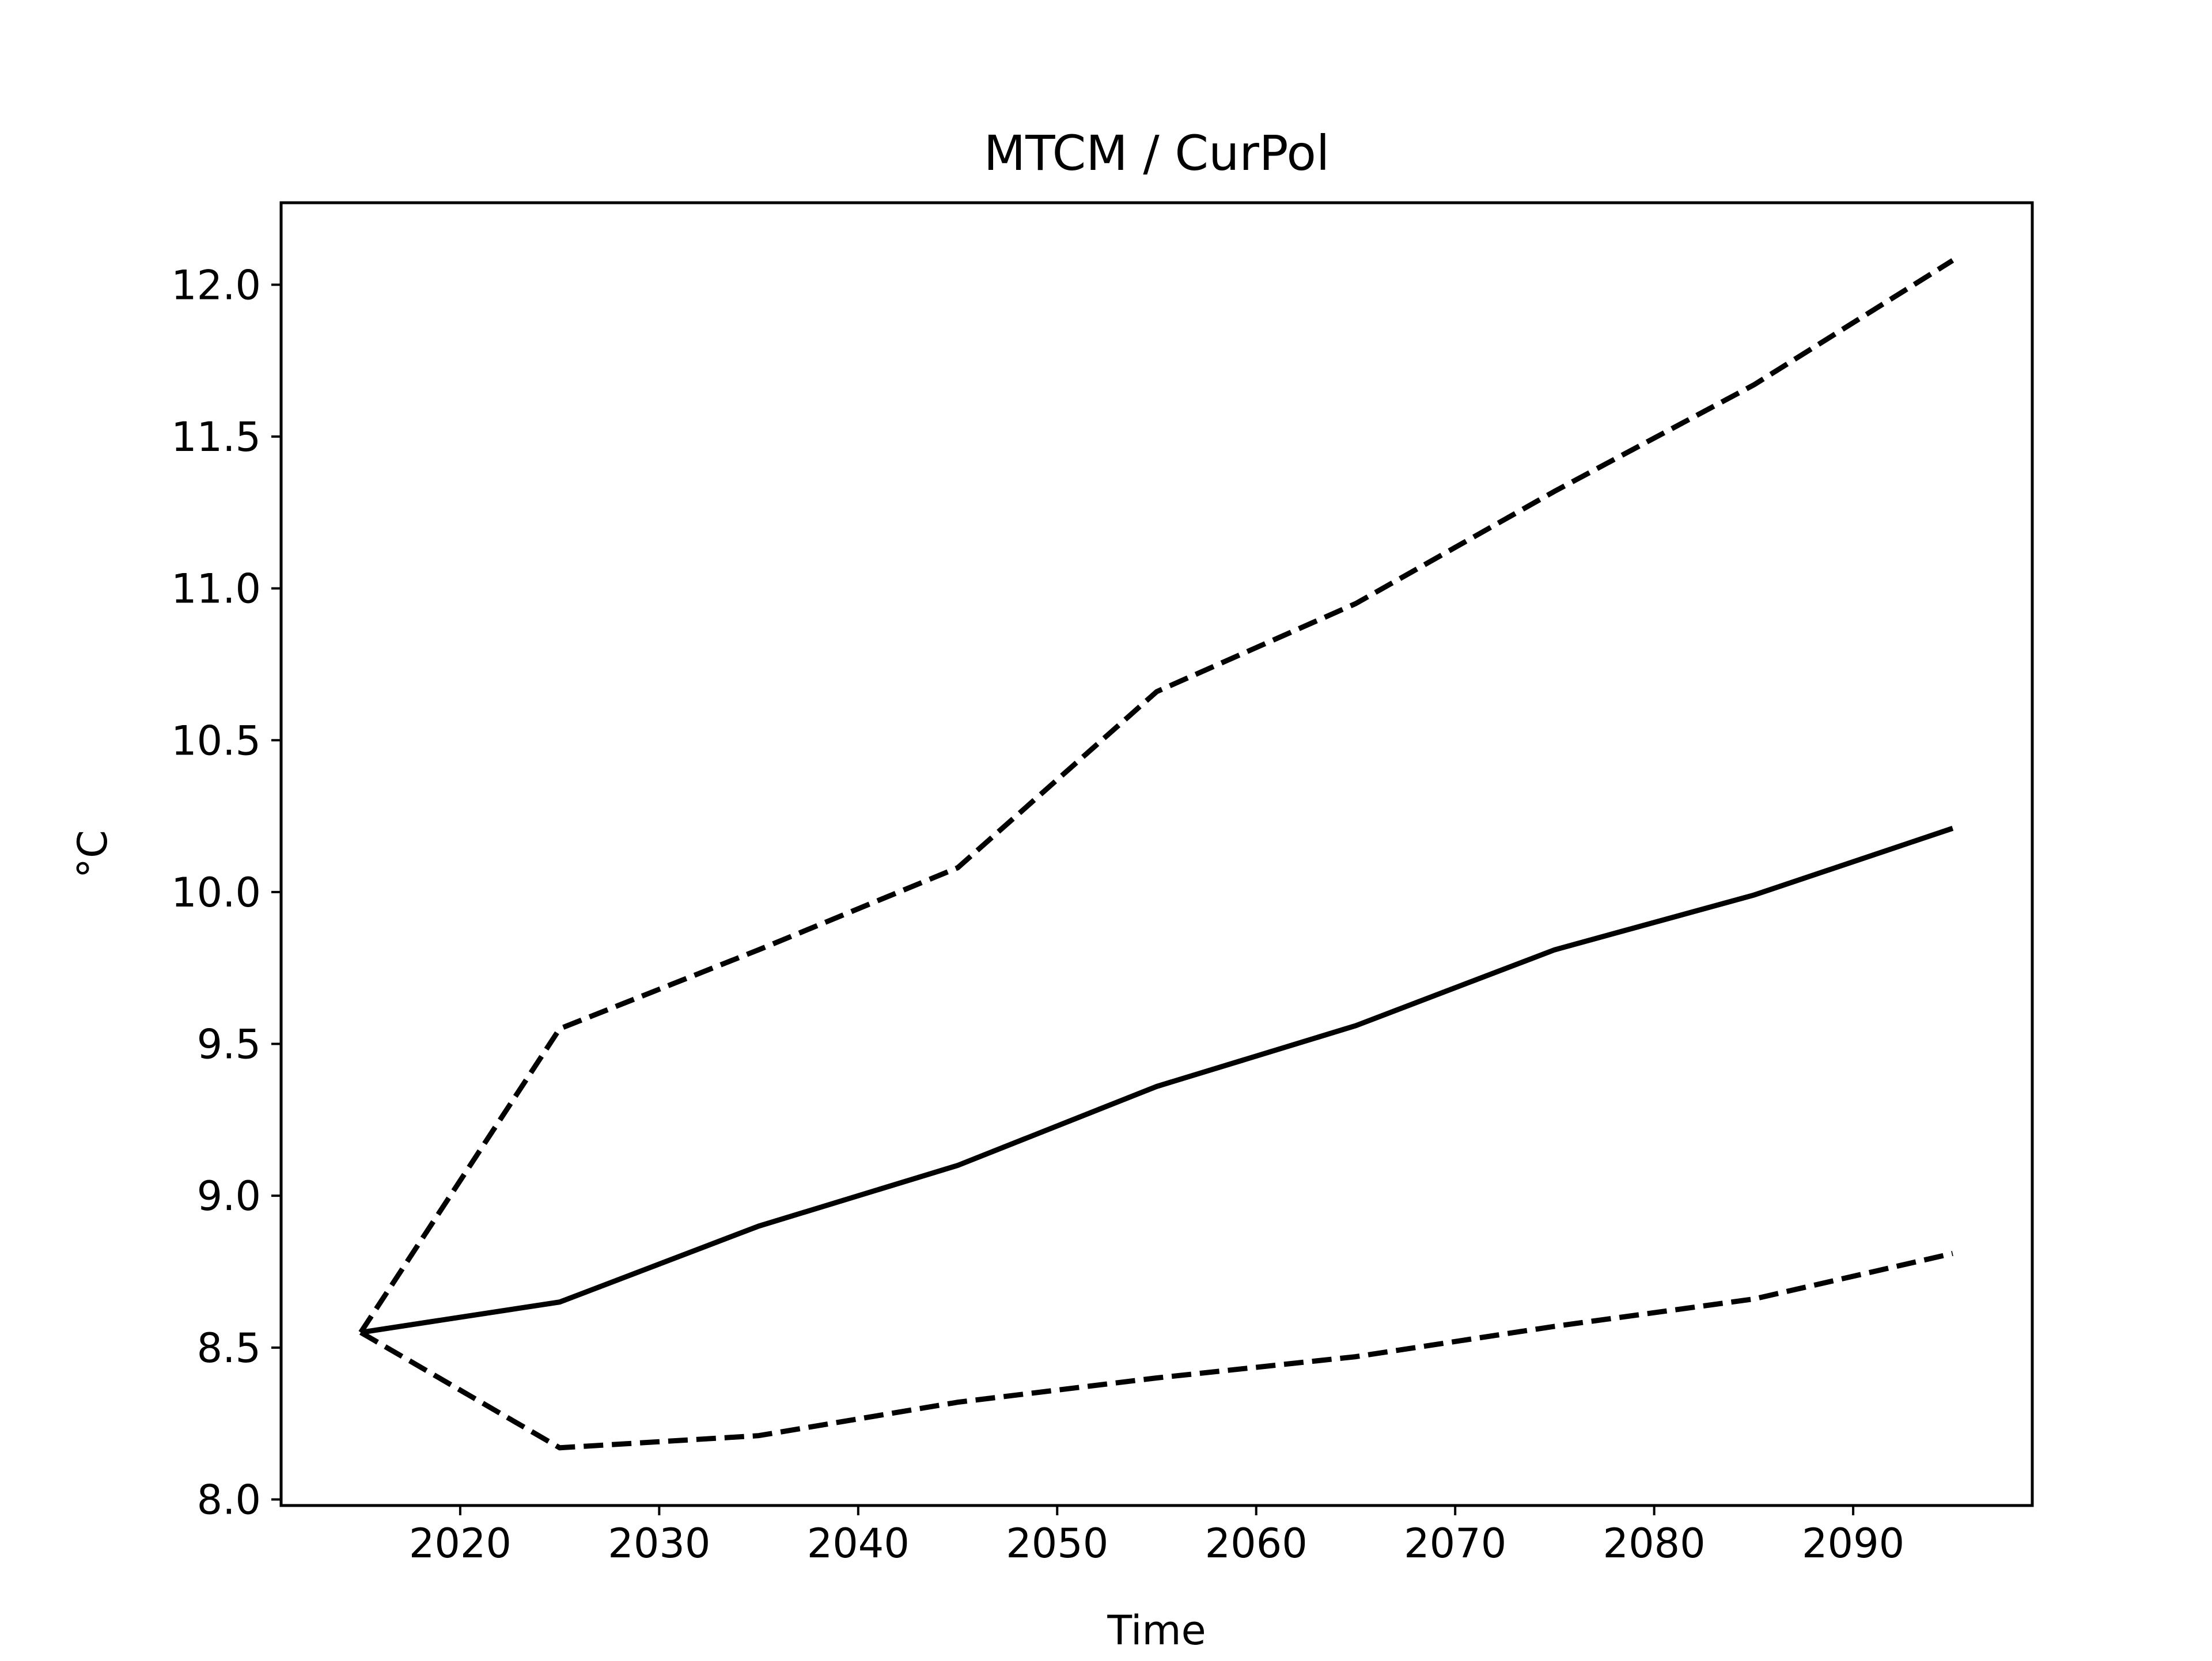 This screenshot has height=1661, width=2212. I want to click on x-tick-label: 2090, so click(1853, 1543).